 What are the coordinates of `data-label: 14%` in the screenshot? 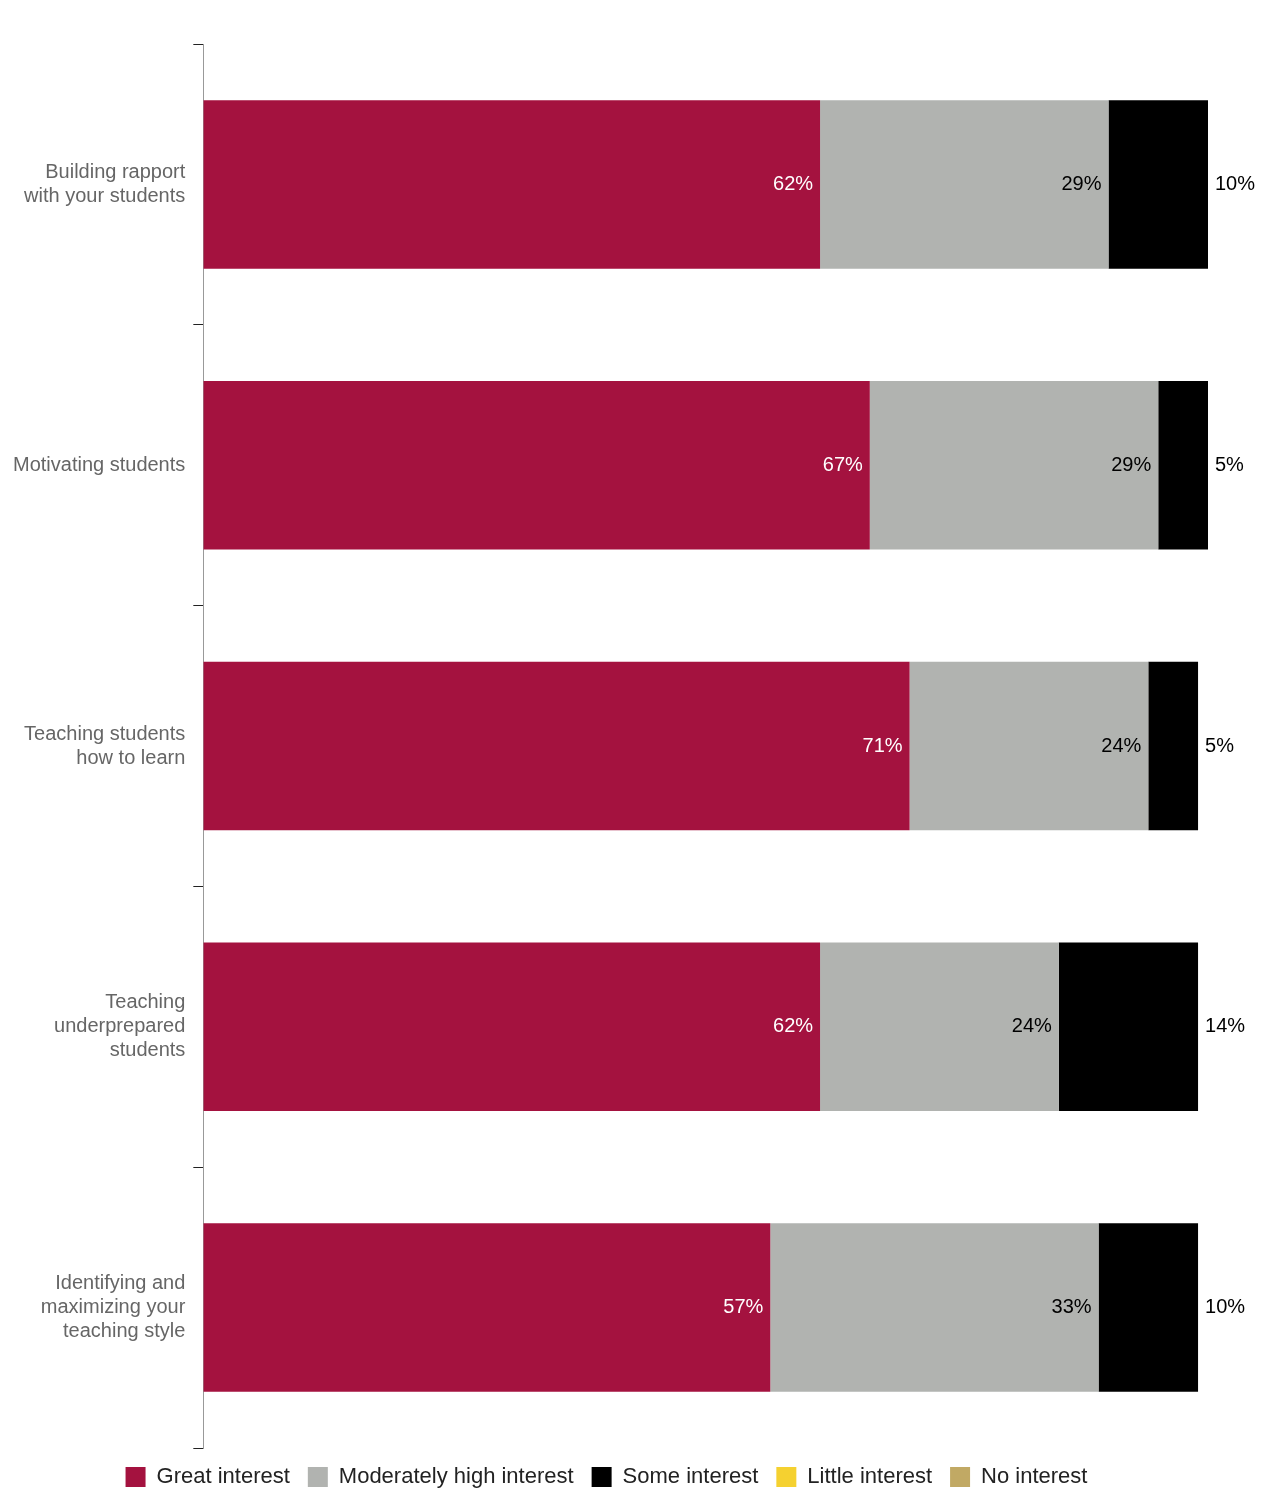 It's located at (1225, 1025).